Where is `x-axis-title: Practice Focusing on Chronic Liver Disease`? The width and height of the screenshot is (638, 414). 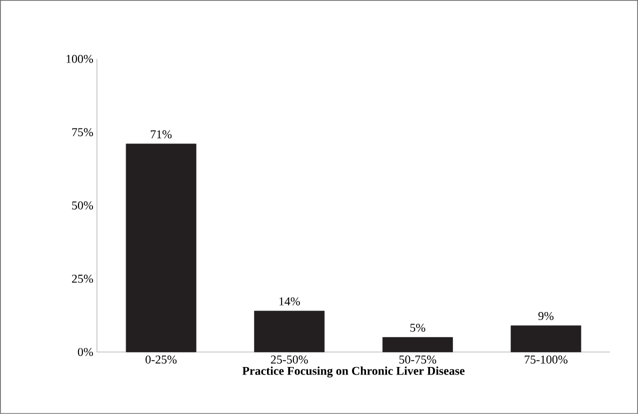 x-axis-title: Practice Focusing on Chronic Liver Disease is located at coordinates (353, 372).